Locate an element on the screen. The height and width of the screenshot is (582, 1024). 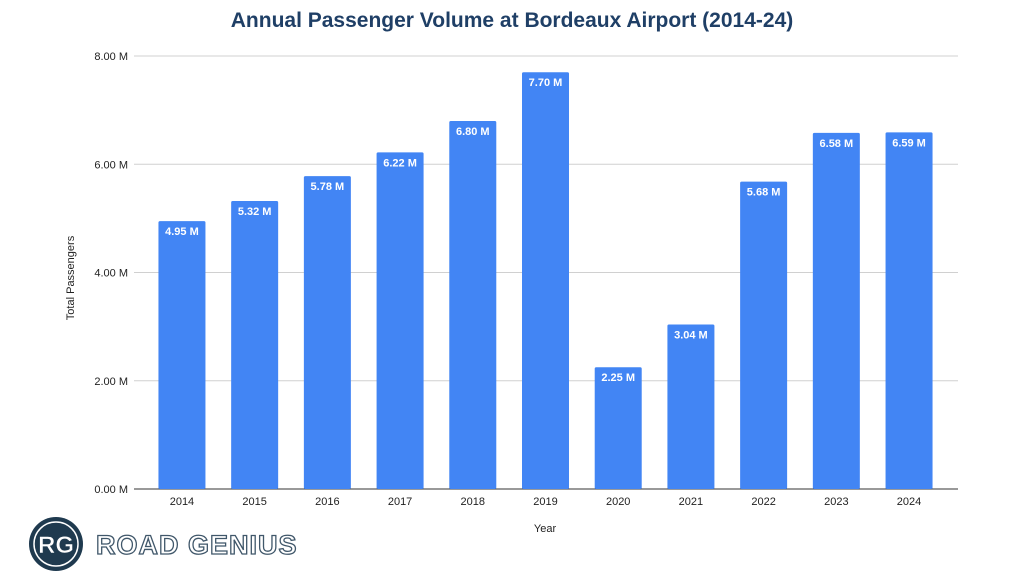
x-tick-label: 2016 is located at coordinates (327, 502).